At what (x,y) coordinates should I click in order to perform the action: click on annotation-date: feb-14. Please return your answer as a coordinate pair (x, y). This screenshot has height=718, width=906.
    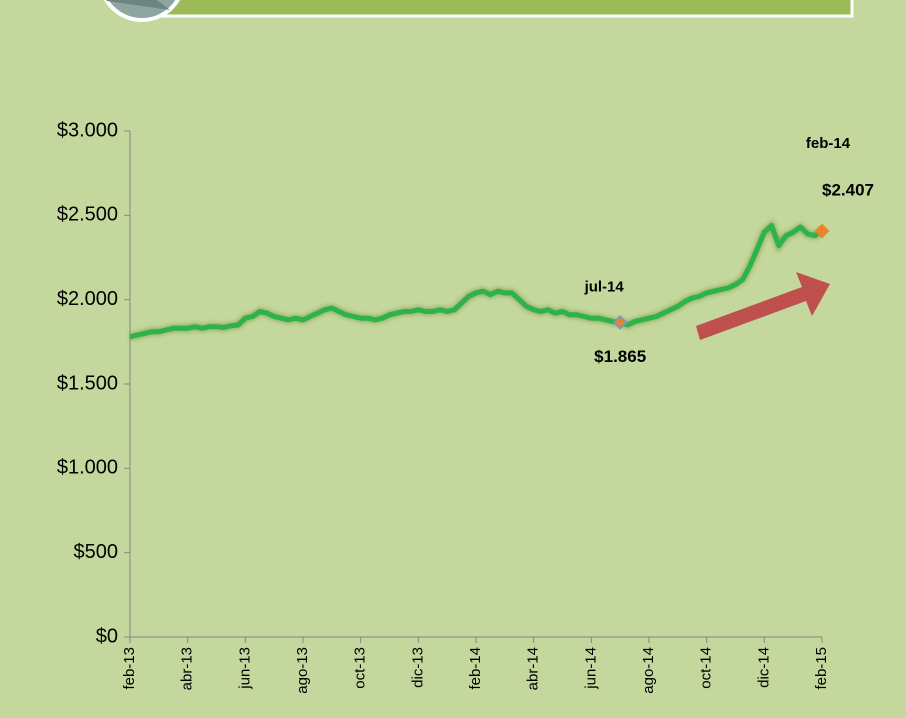
    Looking at the image, I should click on (828, 143).